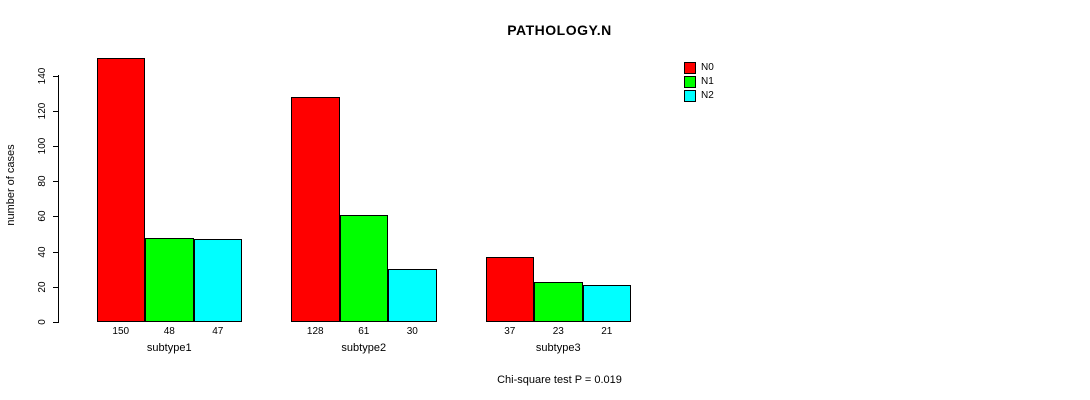 The image size is (1090, 400). What do you see at coordinates (169, 348) in the screenshot?
I see `category-label-subtype1: subtype1` at bounding box center [169, 348].